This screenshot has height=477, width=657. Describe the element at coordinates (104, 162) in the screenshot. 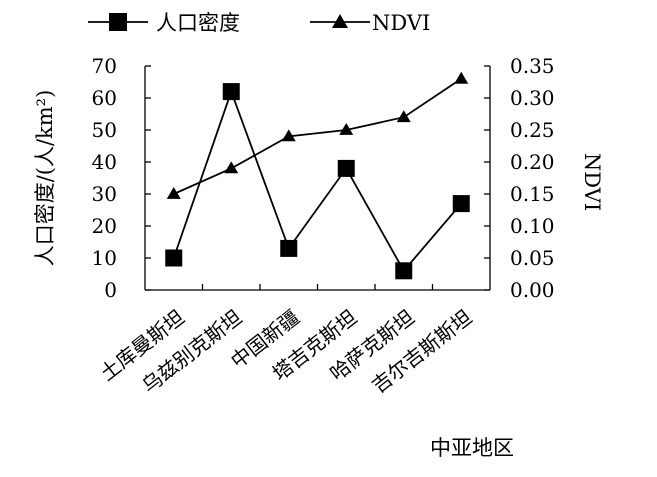

I see `y-left-tick-label: 40` at that location.